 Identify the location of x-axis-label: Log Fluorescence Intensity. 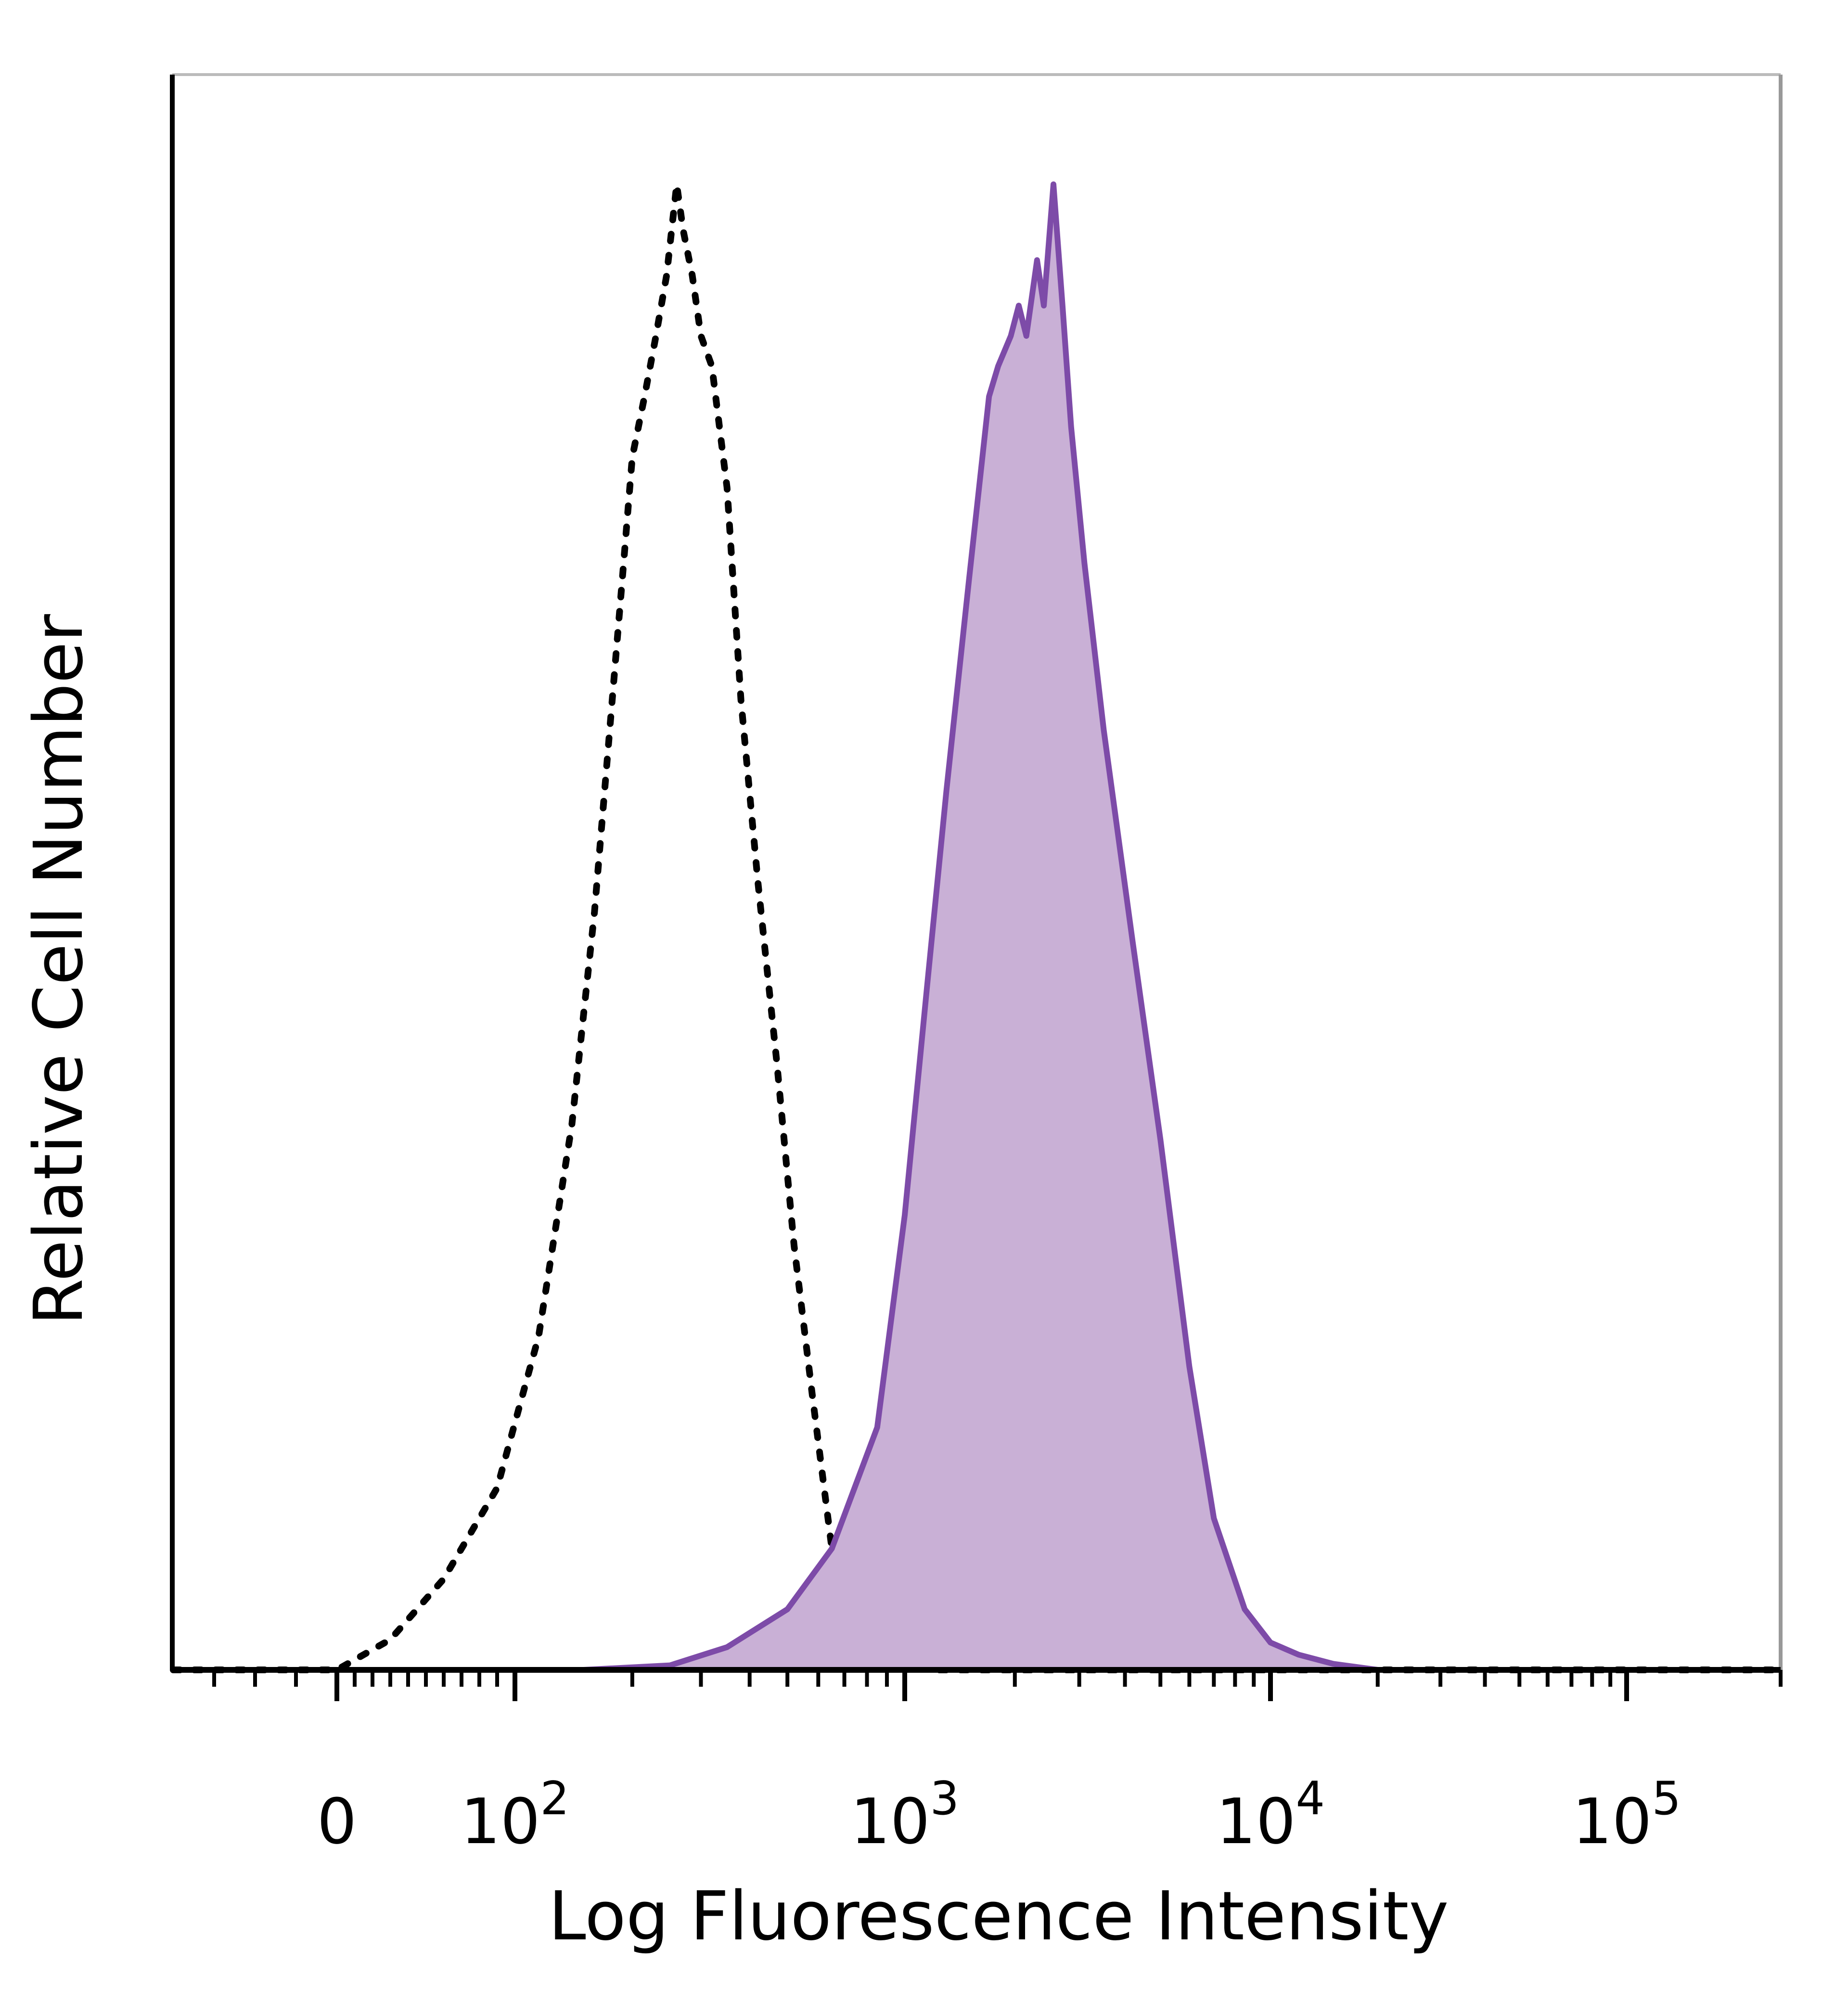
(999, 1916).